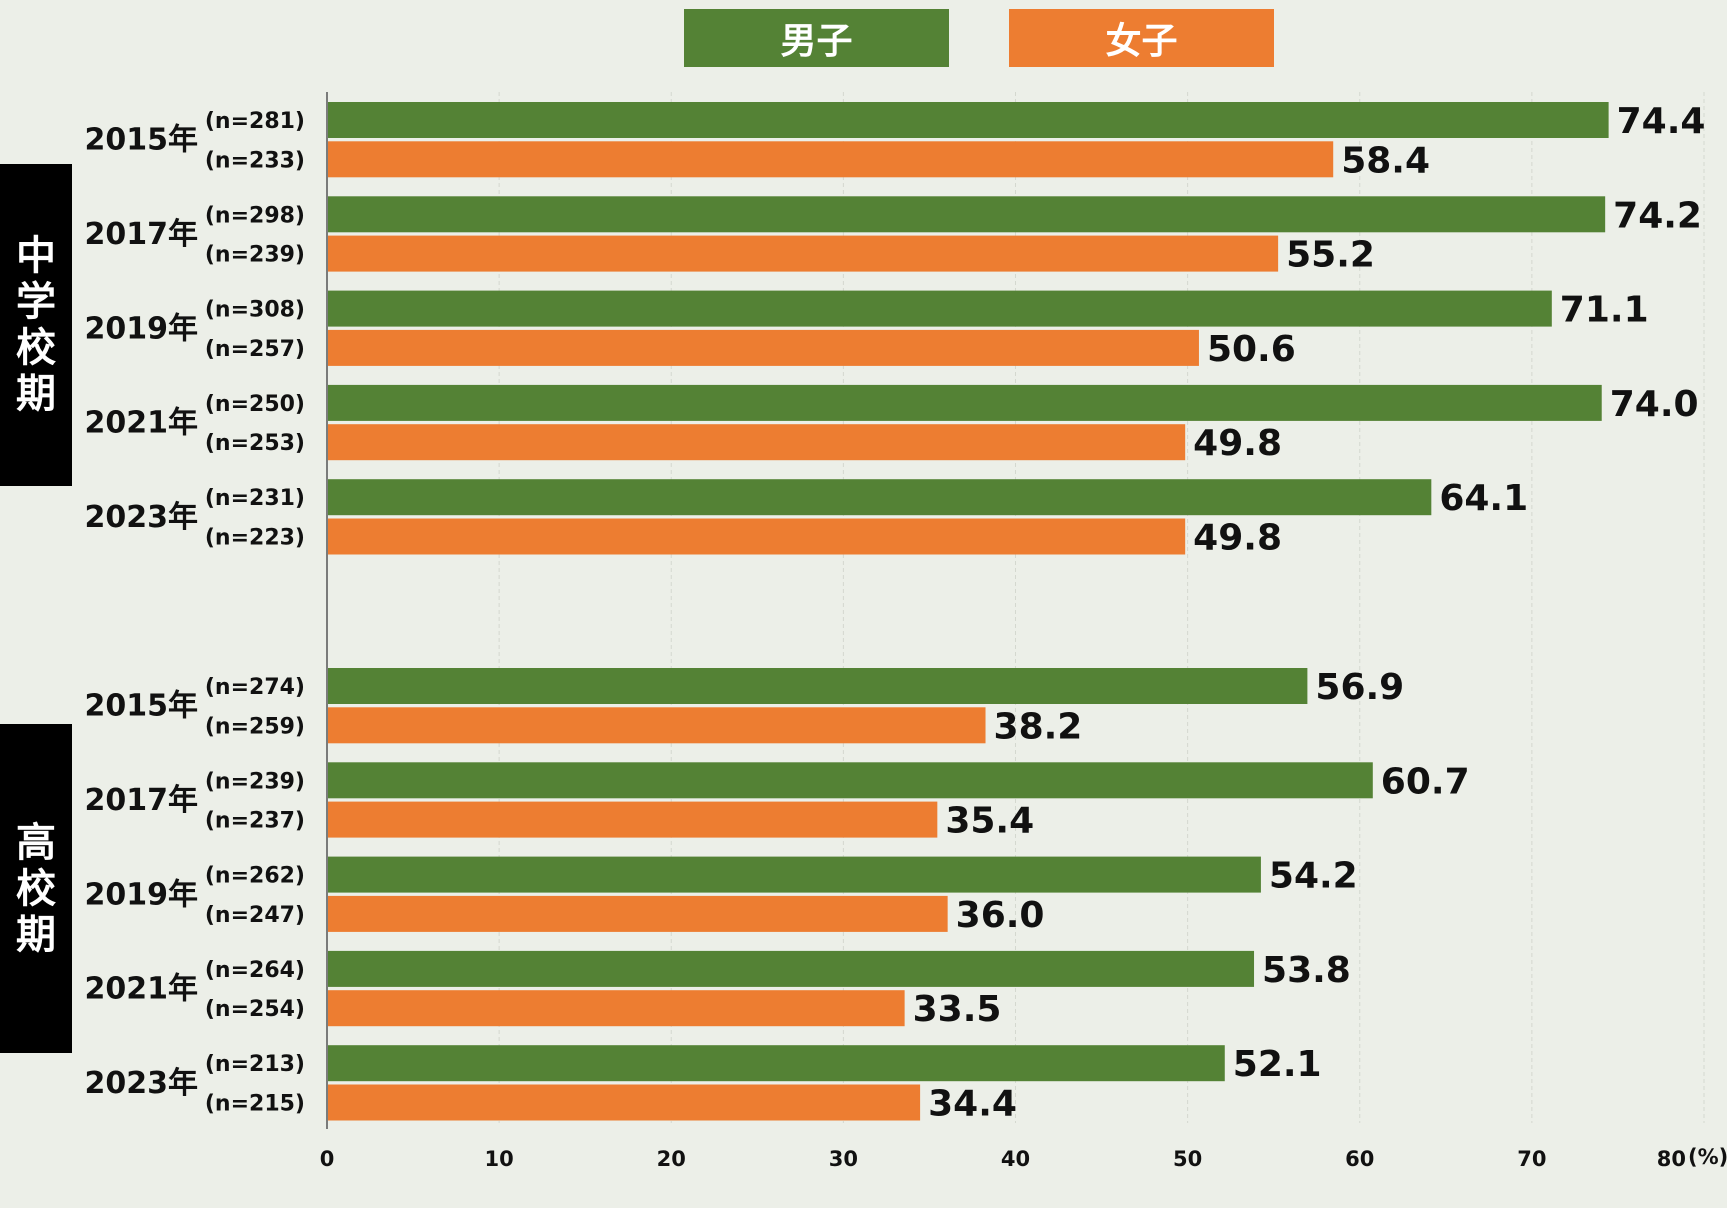 This screenshot has width=1727, height=1208. I want to click on data-label: 36.0, so click(1000, 915).